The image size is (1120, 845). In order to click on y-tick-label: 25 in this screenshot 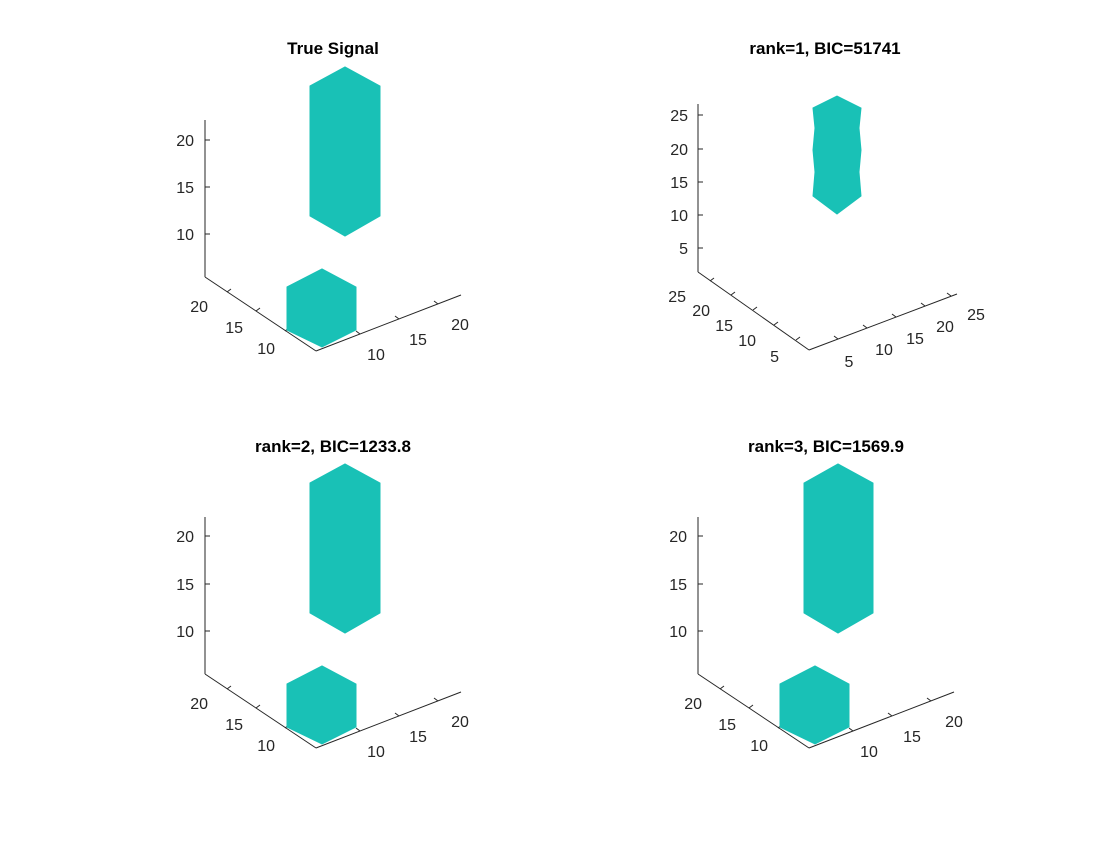, I will do `click(677, 297)`.